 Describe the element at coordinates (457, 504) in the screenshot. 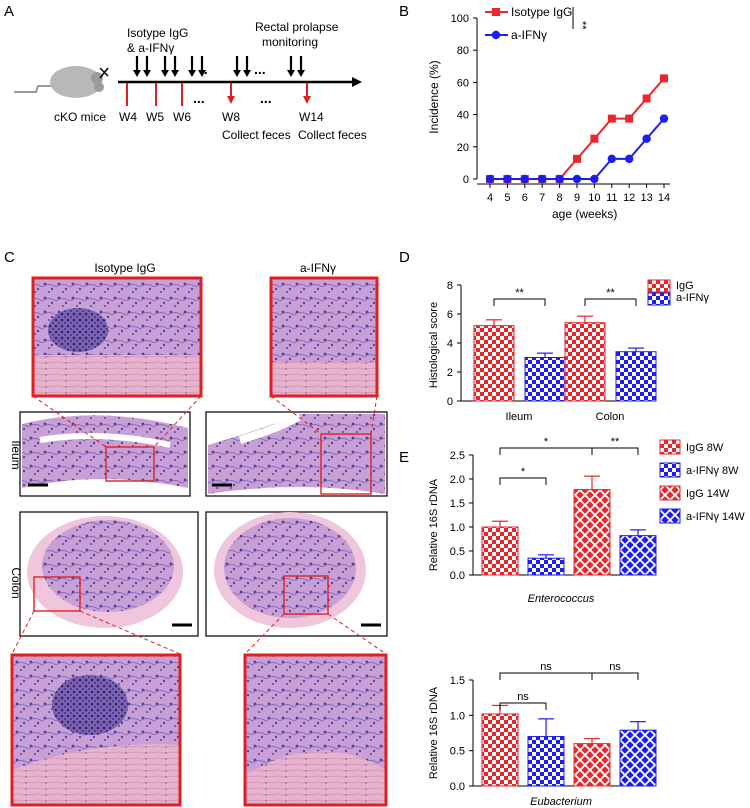

I see `chartE1-tick-label-y-1.5: 1.5` at that location.